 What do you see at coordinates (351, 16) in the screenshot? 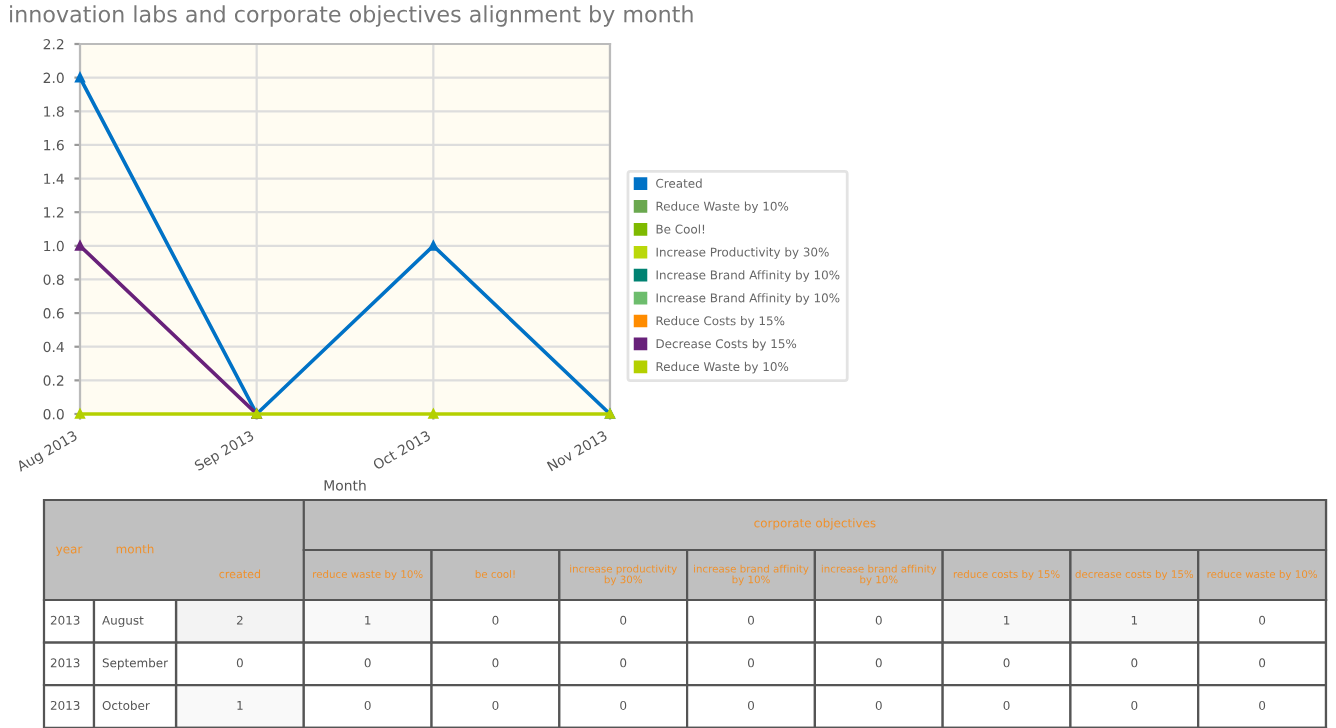
I see `chart-title: innovation labs and corporate objectives alignment by month` at bounding box center [351, 16].